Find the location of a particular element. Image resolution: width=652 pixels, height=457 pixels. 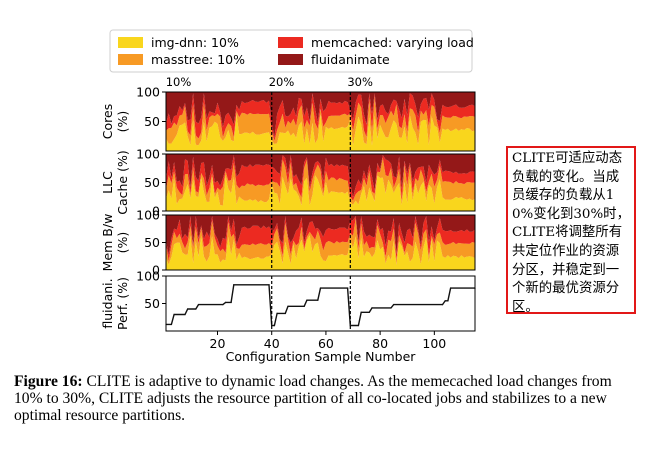

y-axis-label: Perf. (%) is located at coordinates (122, 303).